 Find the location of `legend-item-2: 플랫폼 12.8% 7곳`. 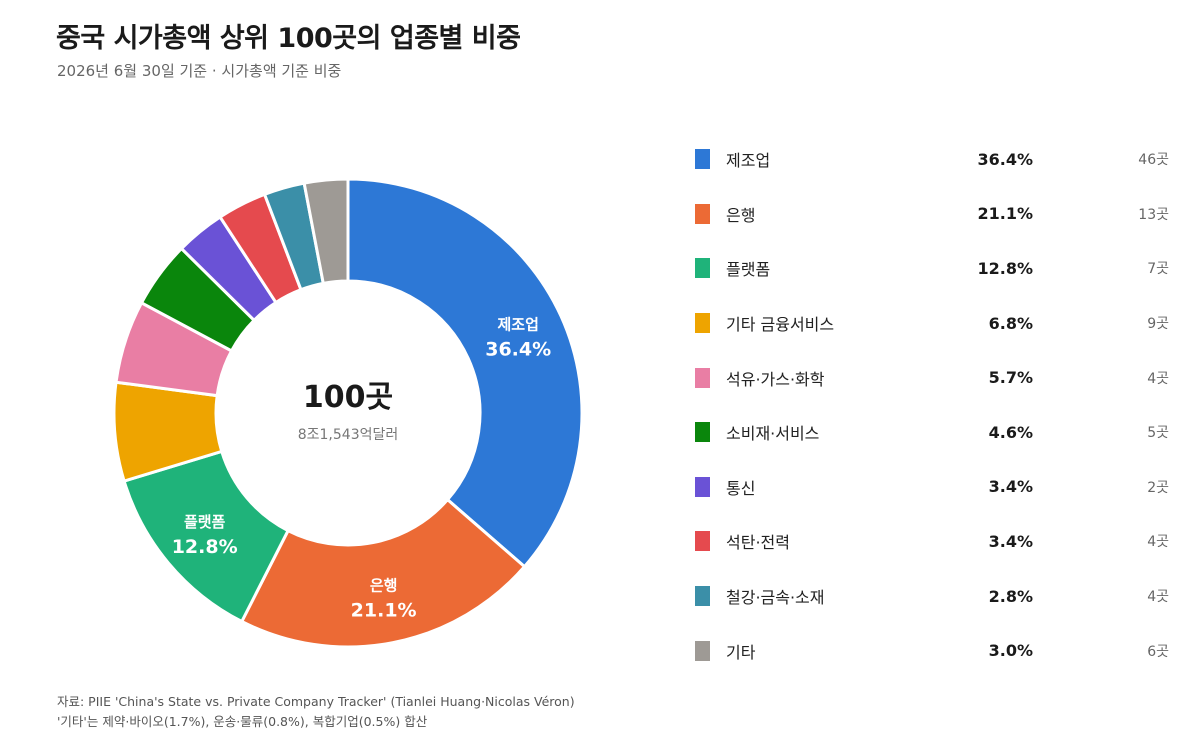

legend-item-2: 플랫폼 12.8% 7곳 is located at coordinates (935, 268).